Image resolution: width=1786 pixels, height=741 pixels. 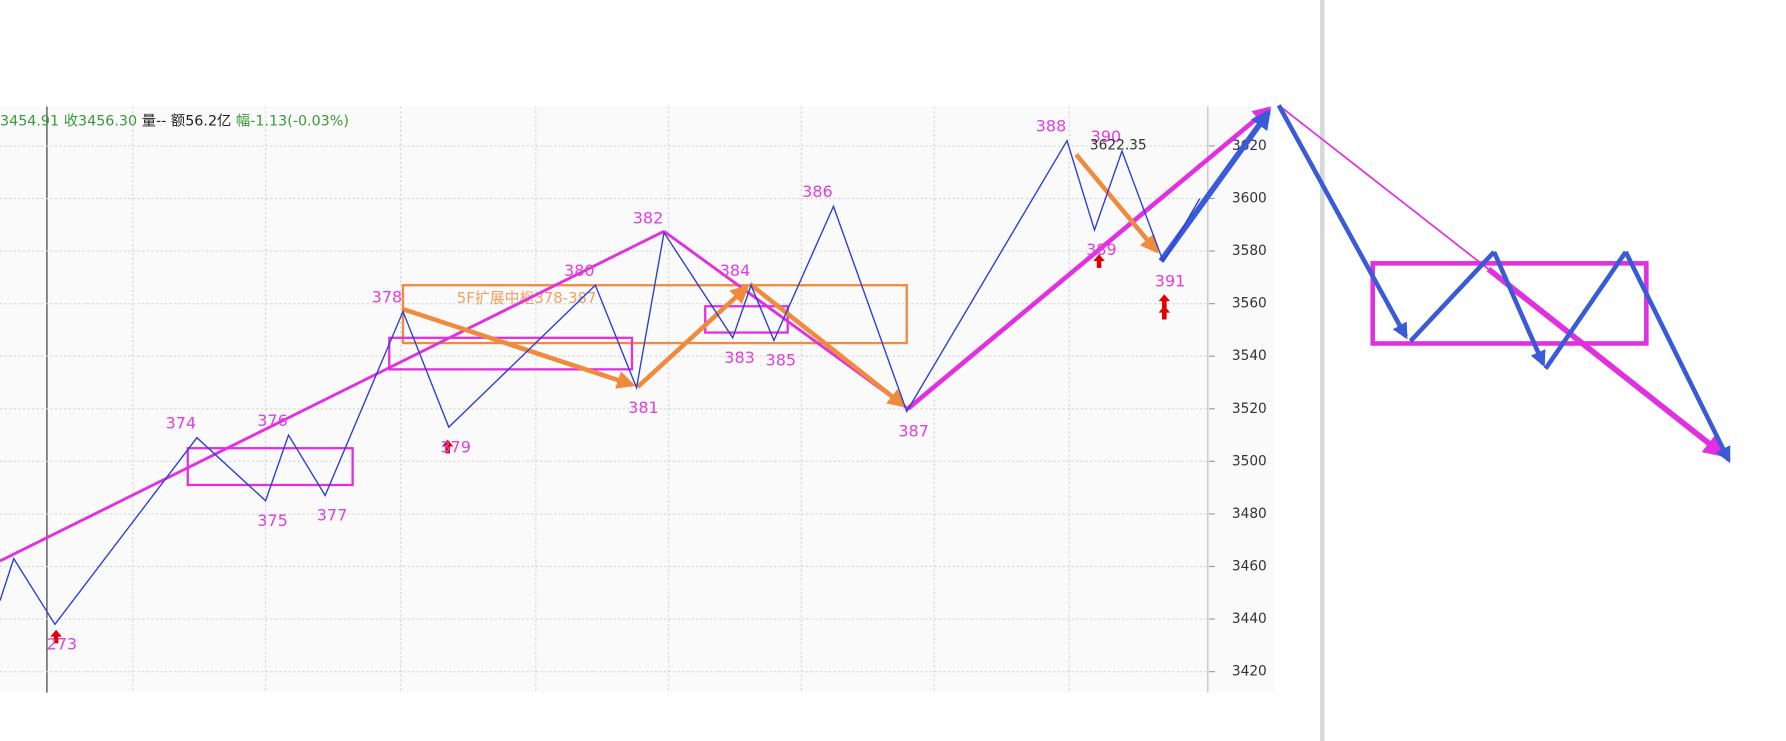 What do you see at coordinates (272, 520) in the screenshot?
I see `wave-label: 375` at bounding box center [272, 520].